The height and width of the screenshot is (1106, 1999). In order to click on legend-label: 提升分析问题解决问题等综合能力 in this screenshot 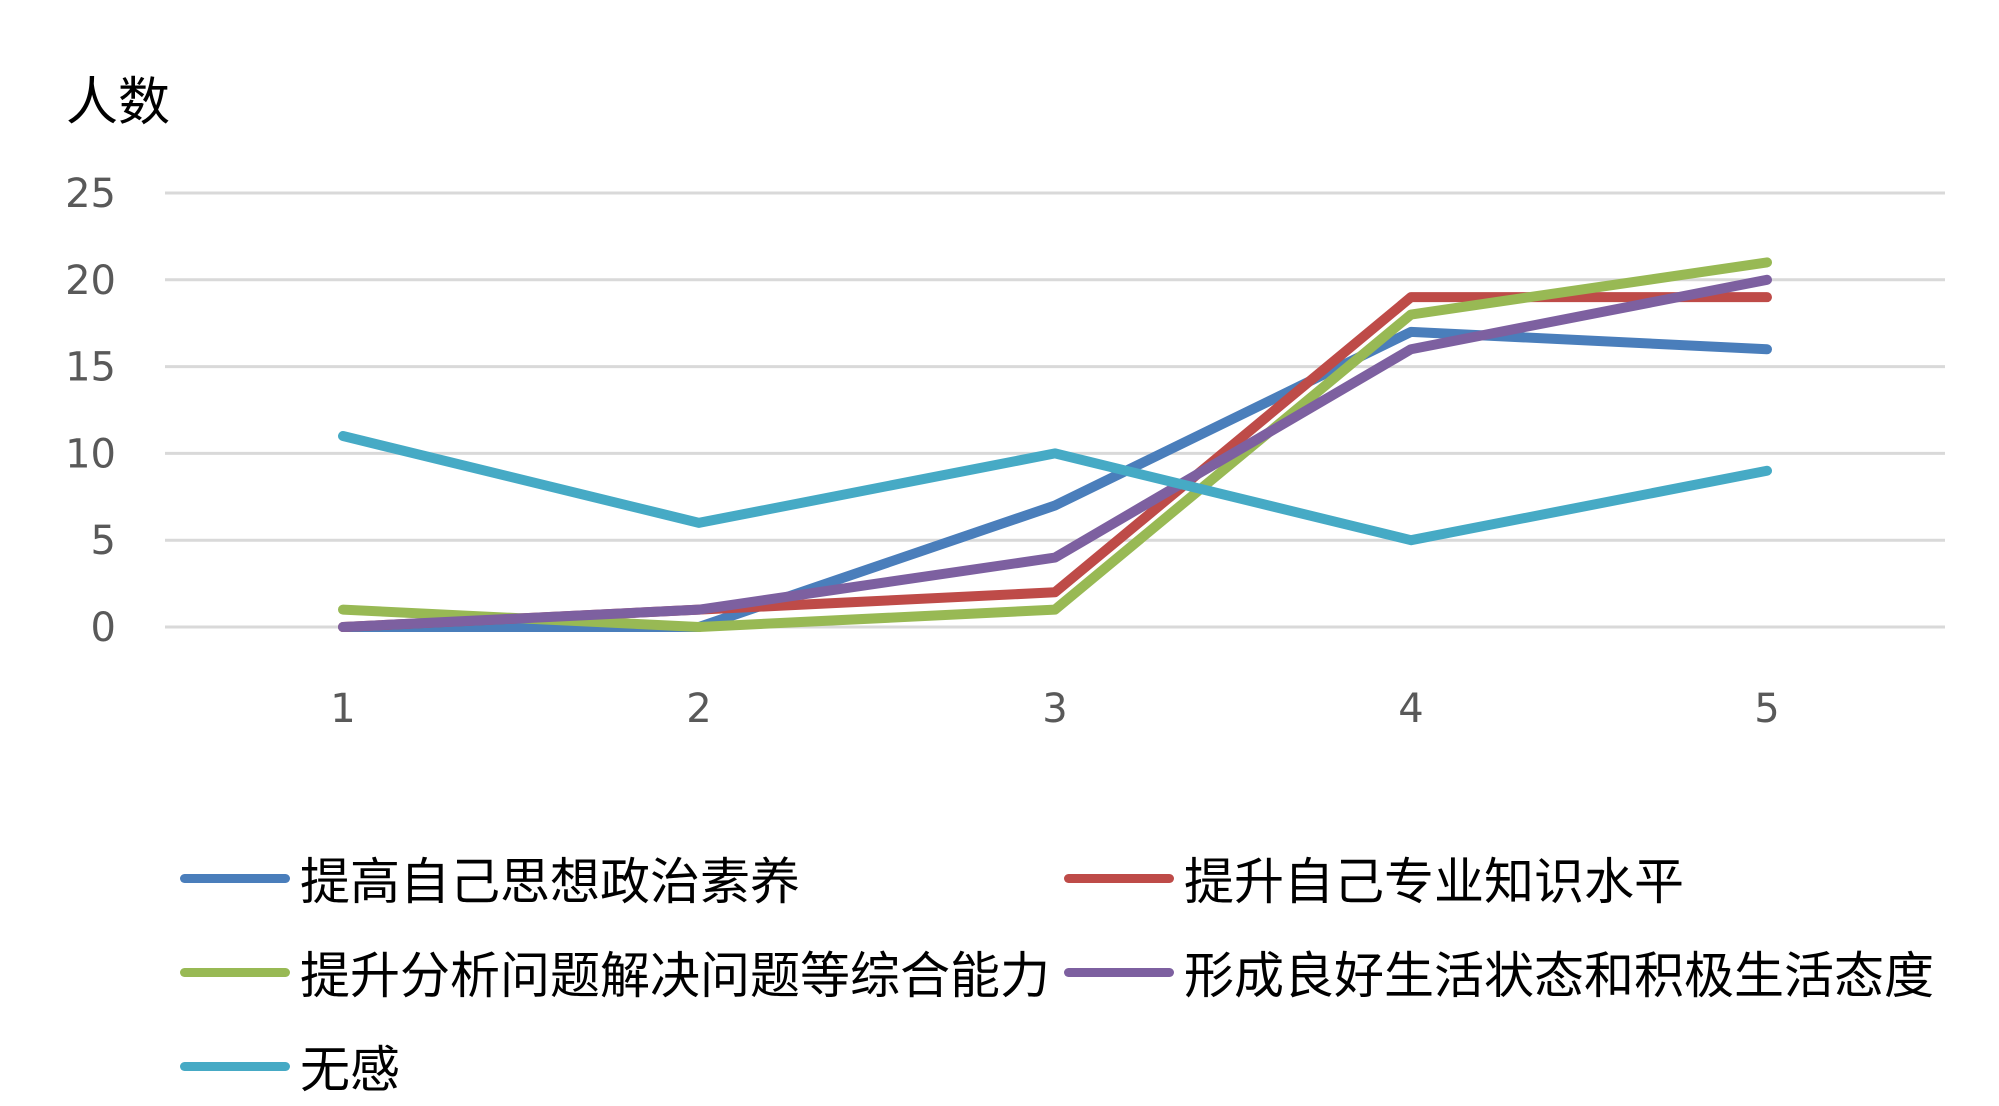, I will do `click(675, 976)`.